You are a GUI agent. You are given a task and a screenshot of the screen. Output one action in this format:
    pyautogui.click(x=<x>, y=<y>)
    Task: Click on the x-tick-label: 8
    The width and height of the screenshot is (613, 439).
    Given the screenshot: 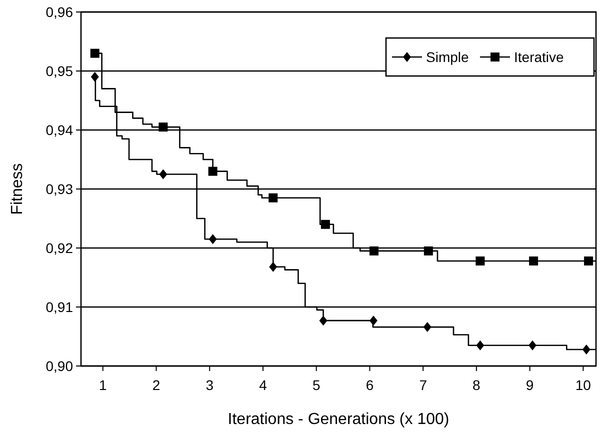 What is the action you would take?
    pyautogui.click(x=476, y=385)
    